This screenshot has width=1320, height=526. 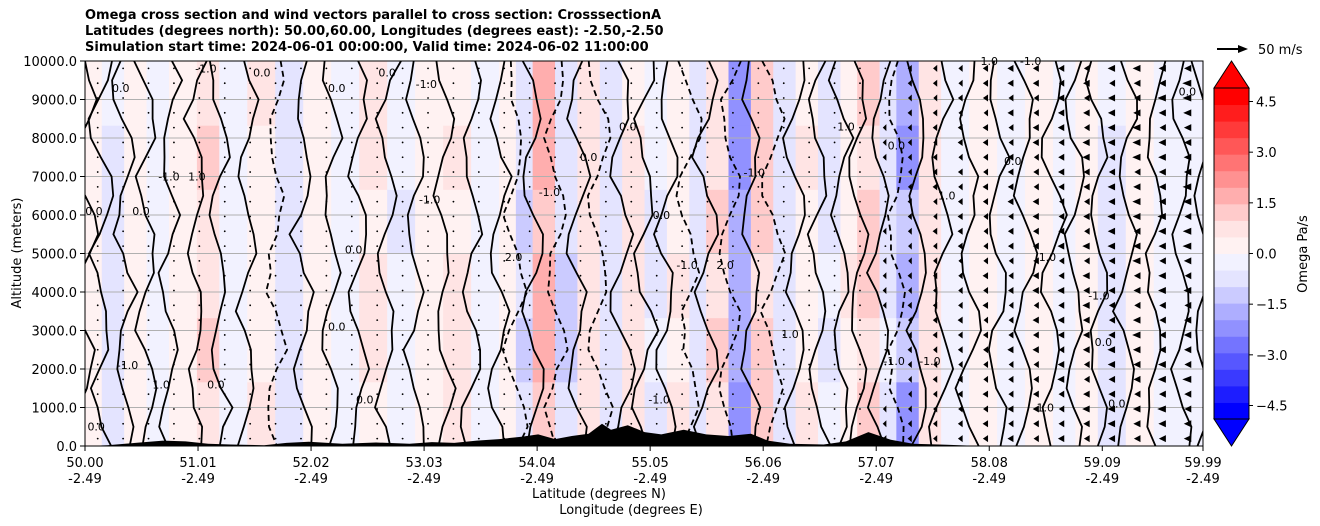 What do you see at coordinates (599, 494) in the screenshot?
I see `x-axis-label-latitude: Latitude (degrees N)` at bounding box center [599, 494].